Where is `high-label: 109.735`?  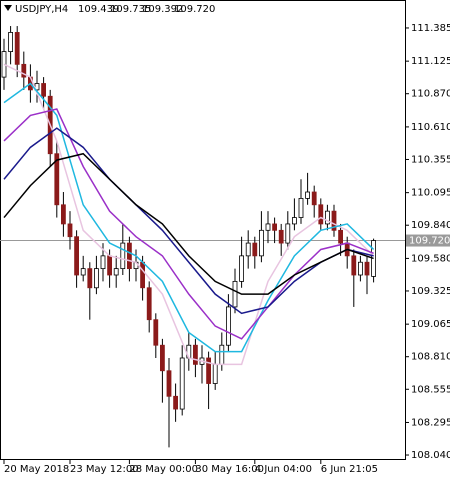 high-label: 109.735 is located at coordinates (130, 9).